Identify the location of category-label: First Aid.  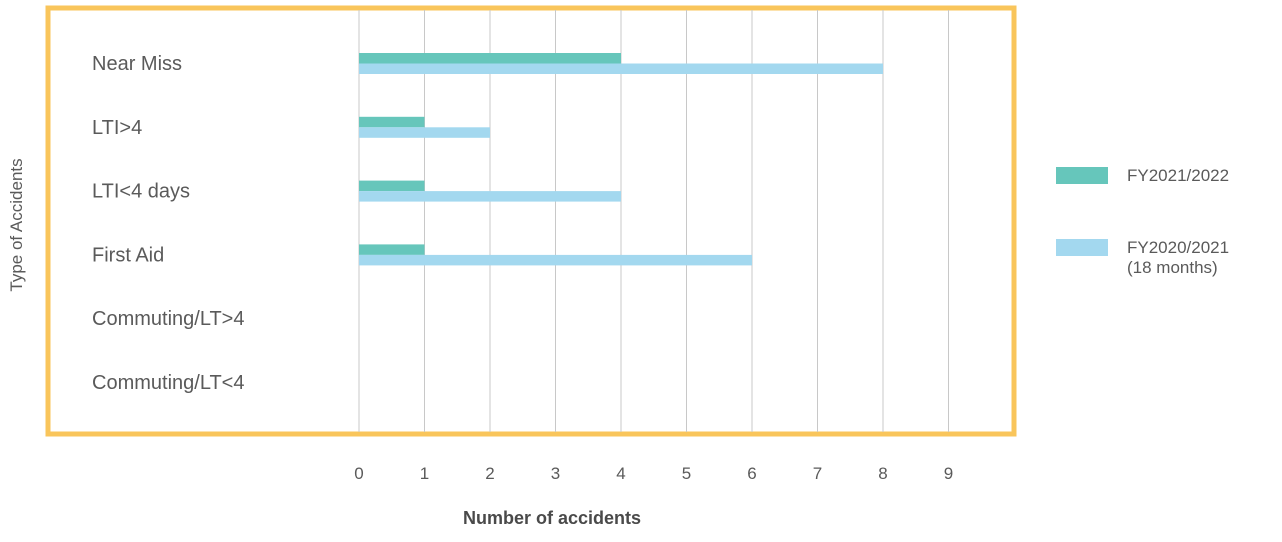
(128, 255).